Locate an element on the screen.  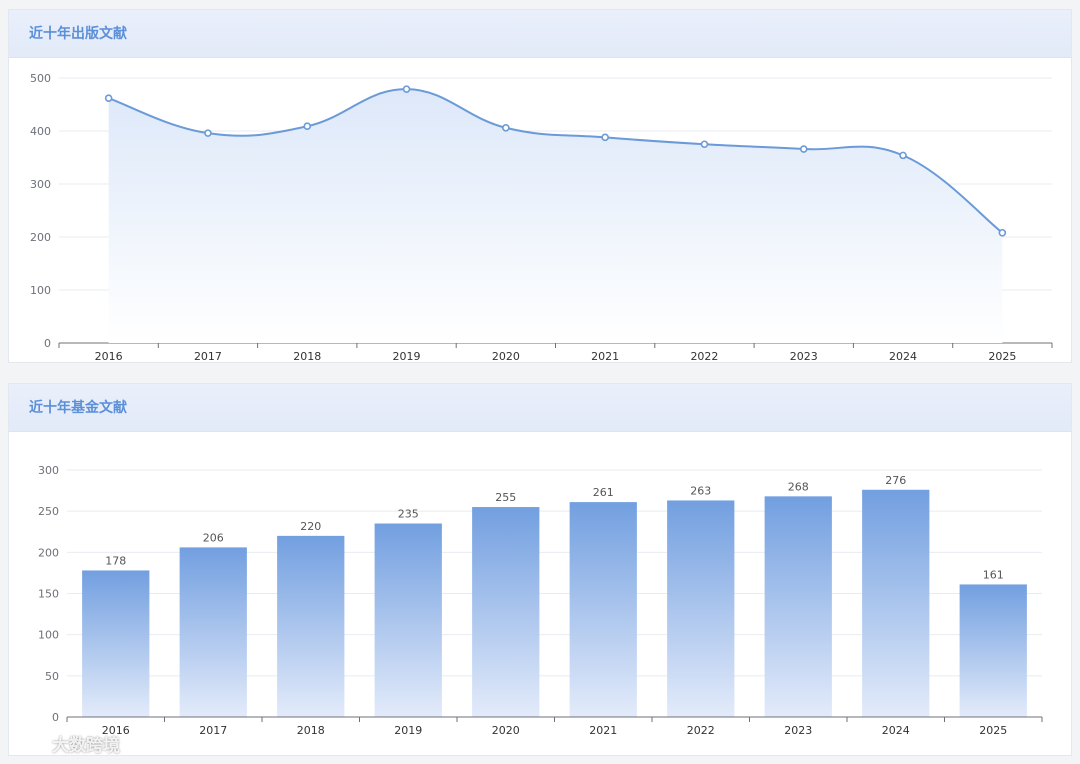
bar-data-label: 261 is located at coordinates (603, 492).